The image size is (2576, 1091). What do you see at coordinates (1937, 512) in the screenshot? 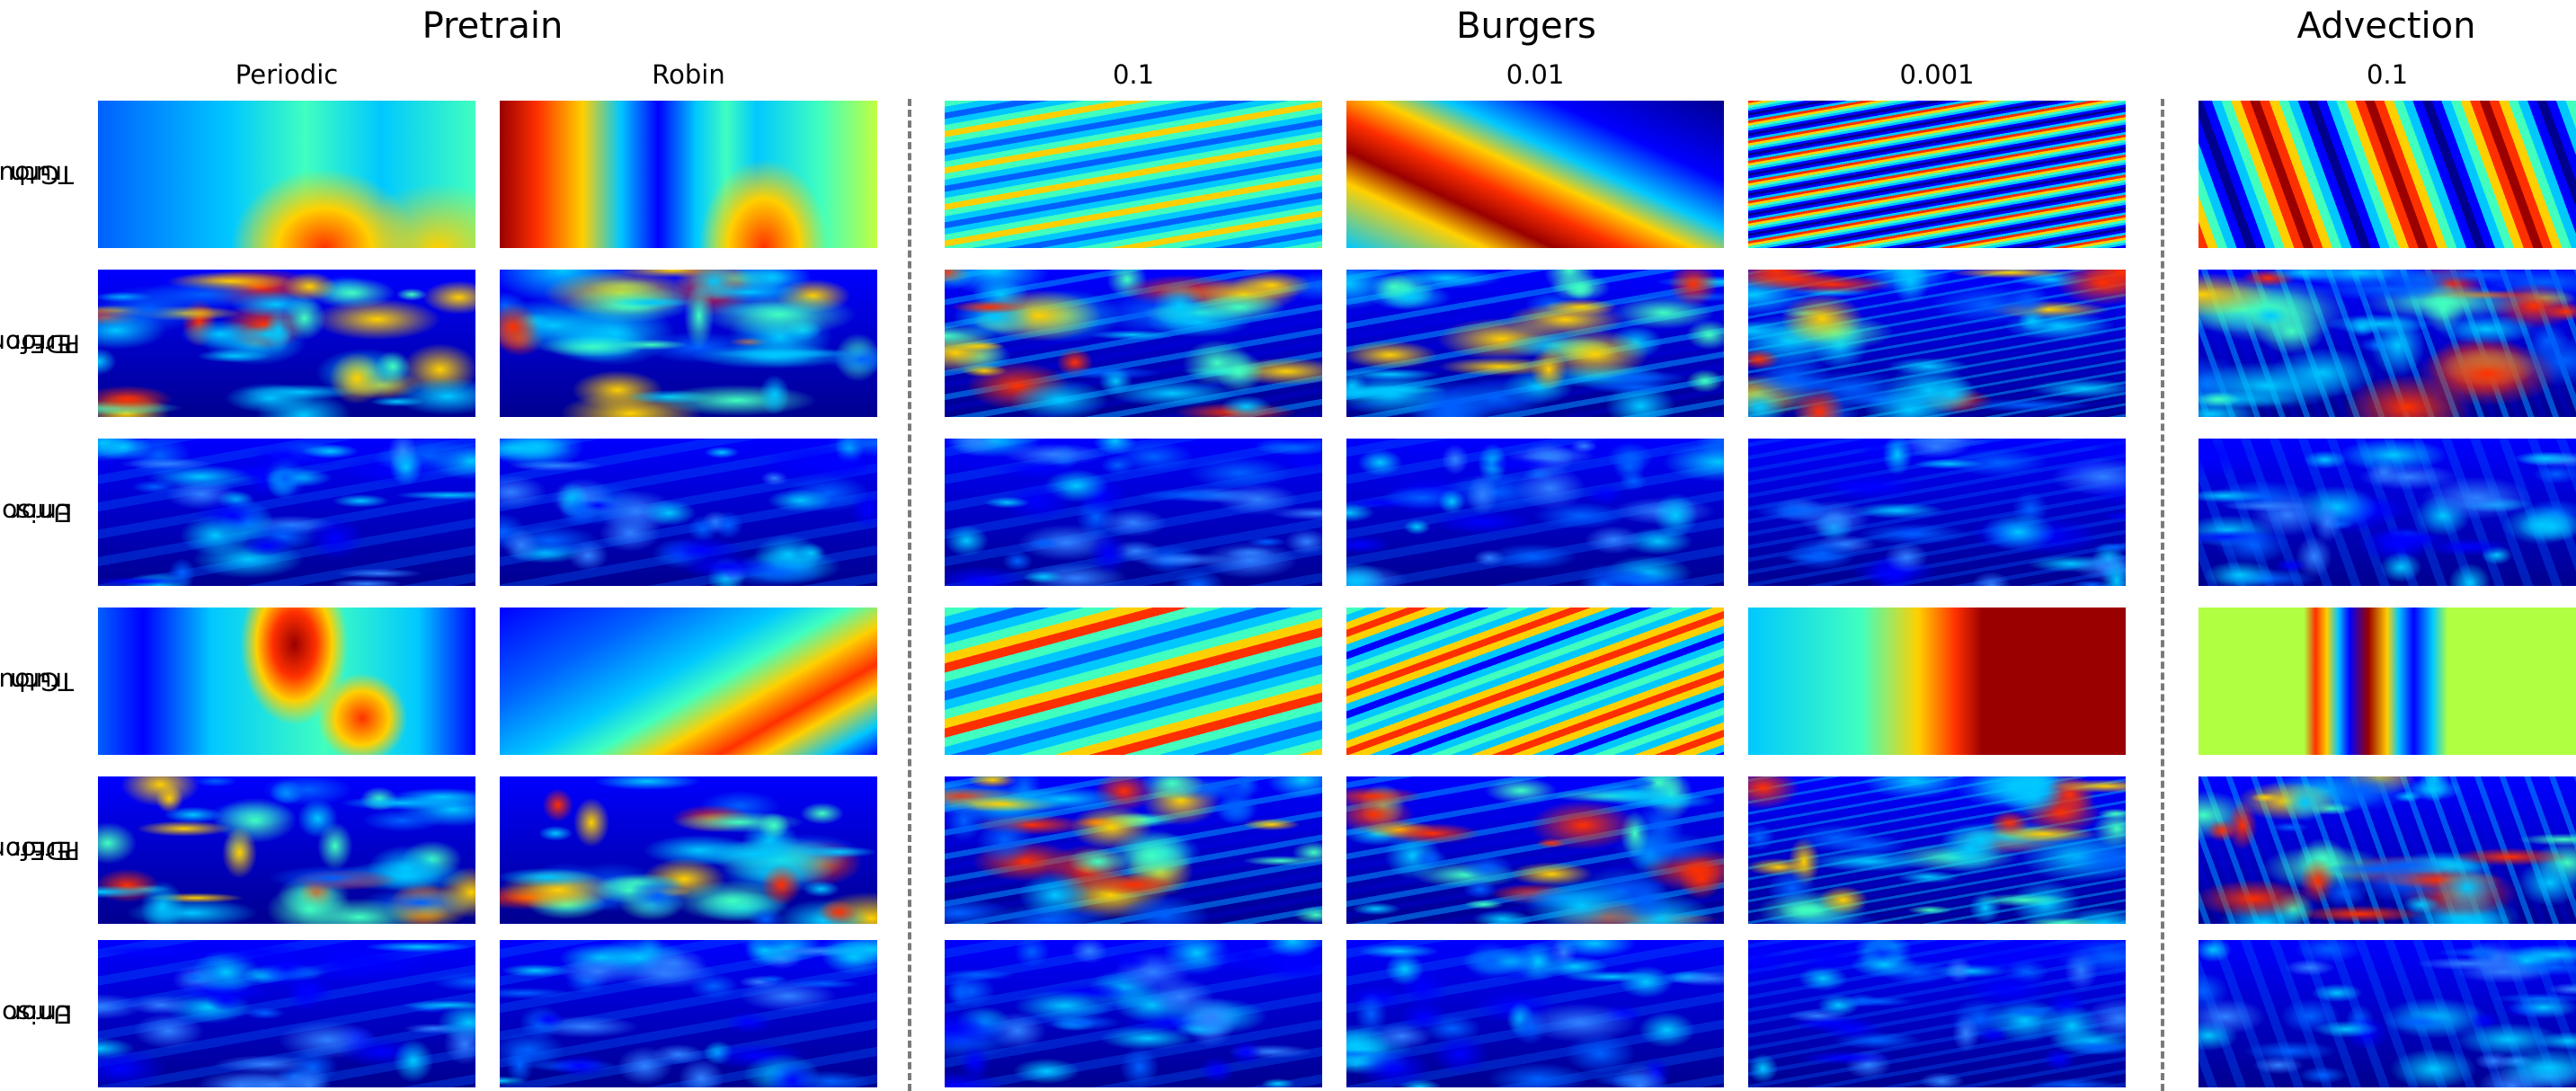
I see `heatmap-unisolver-error-burgers-0-001-a` at bounding box center [1937, 512].